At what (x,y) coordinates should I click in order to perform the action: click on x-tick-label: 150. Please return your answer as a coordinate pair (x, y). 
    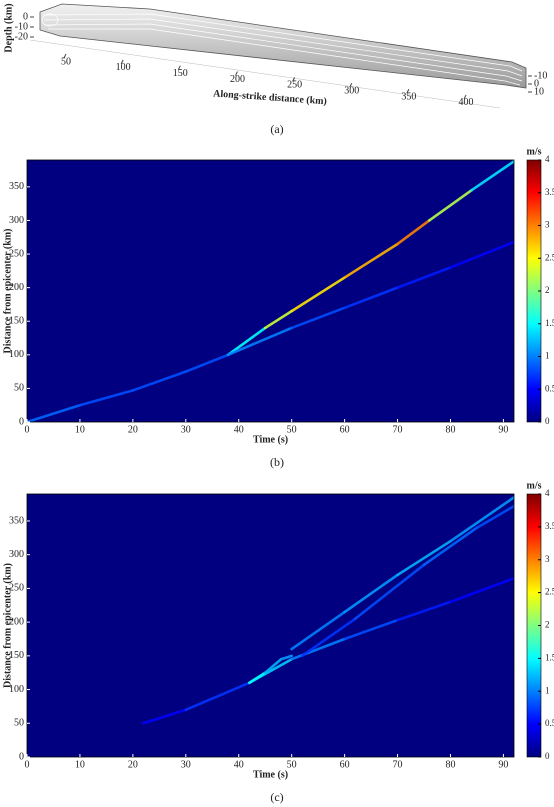
    Looking at the image, I should click on (180, 73).